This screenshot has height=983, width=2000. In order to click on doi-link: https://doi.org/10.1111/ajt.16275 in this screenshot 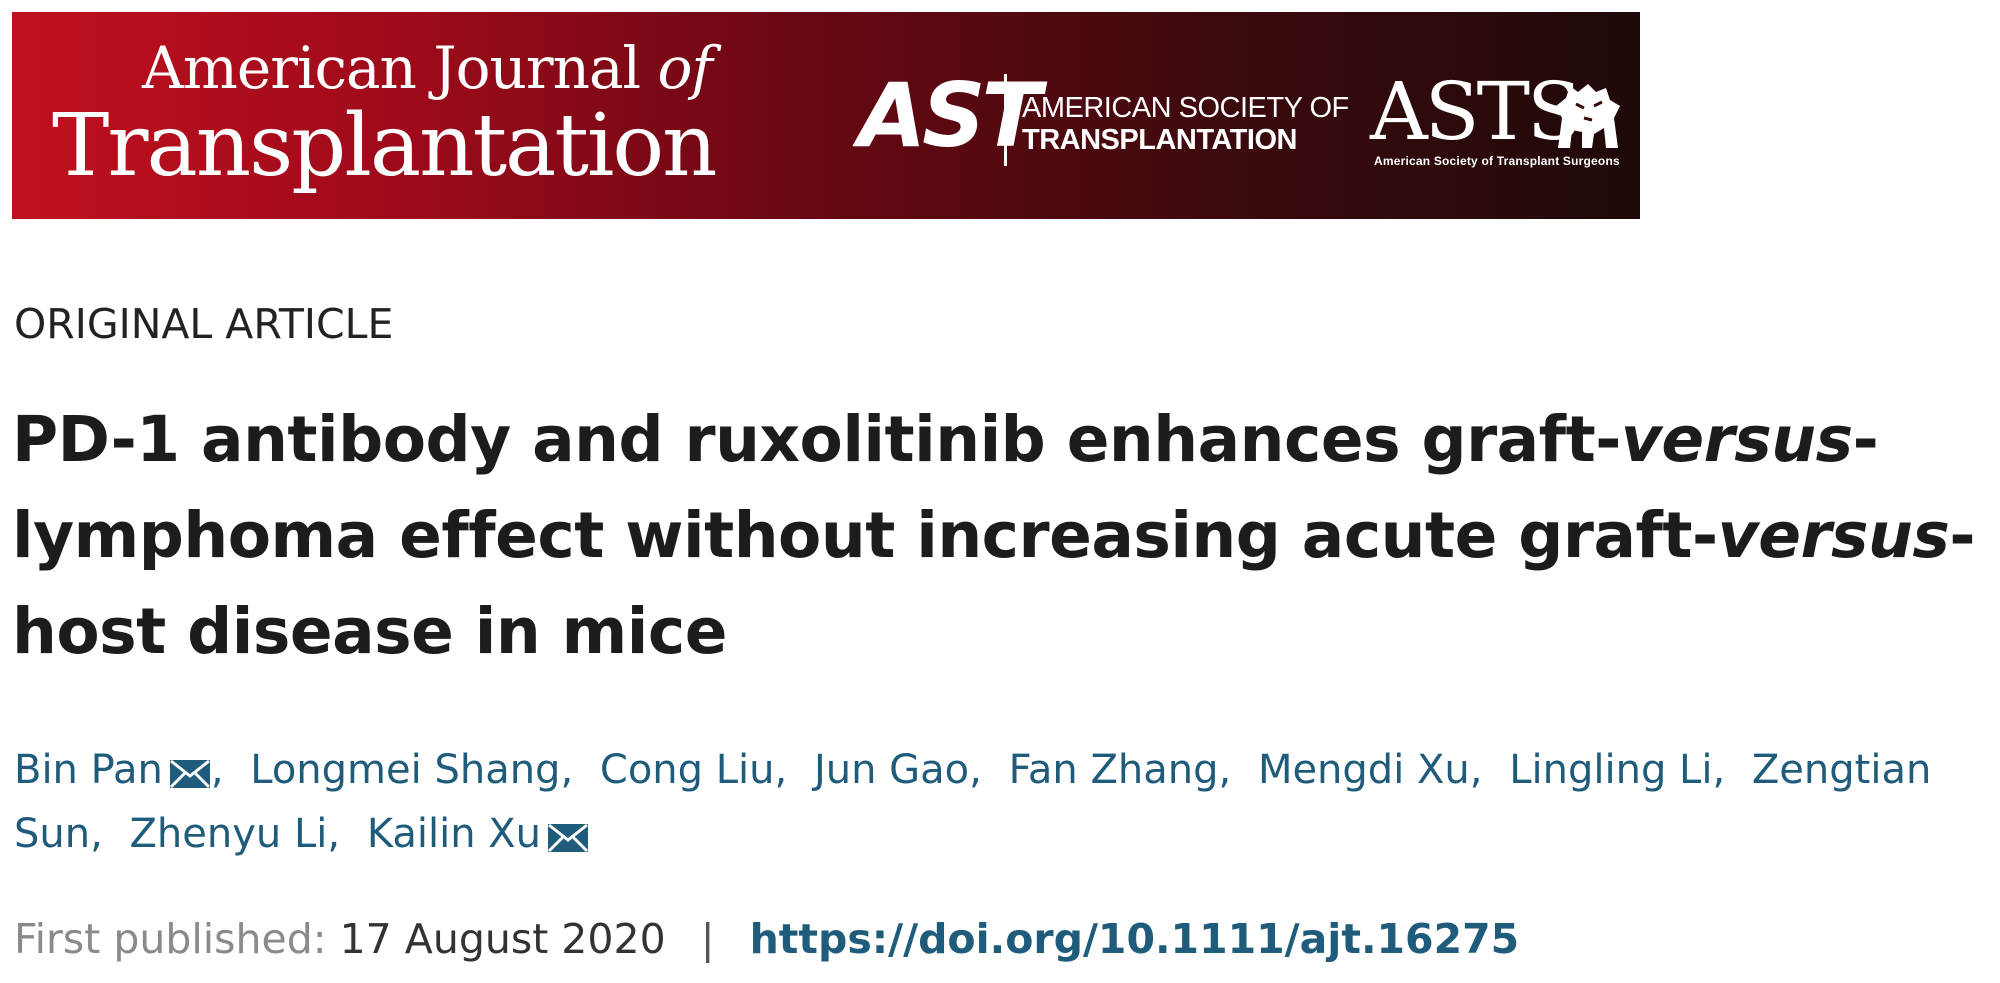, I will do `click(1134, 939)`.